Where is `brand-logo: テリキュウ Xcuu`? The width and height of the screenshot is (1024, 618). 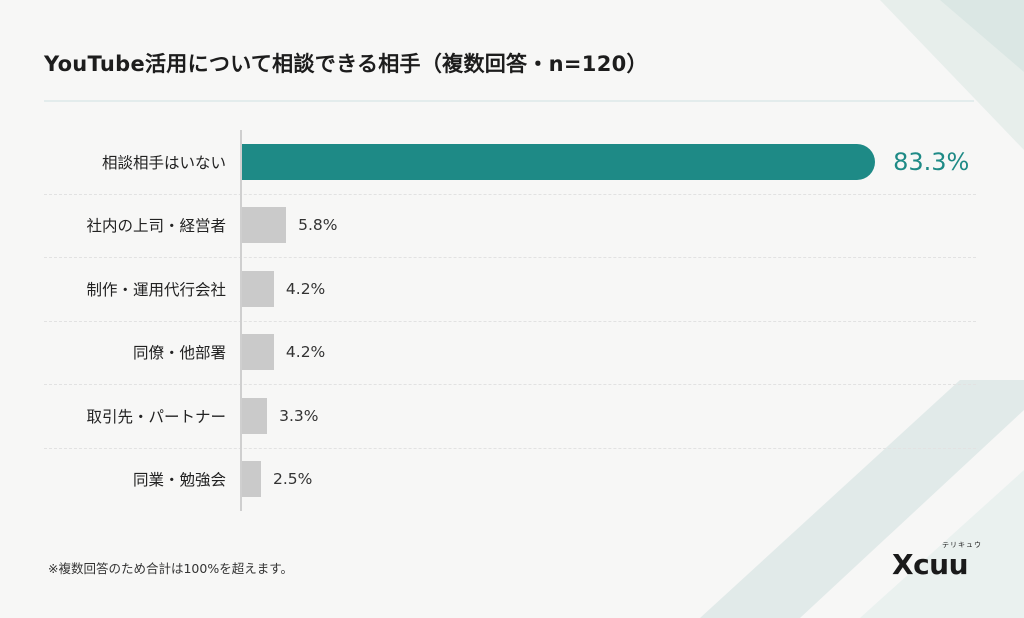
brand-logo: テリキュウ Xcuu is located at coordinates (940, 562).